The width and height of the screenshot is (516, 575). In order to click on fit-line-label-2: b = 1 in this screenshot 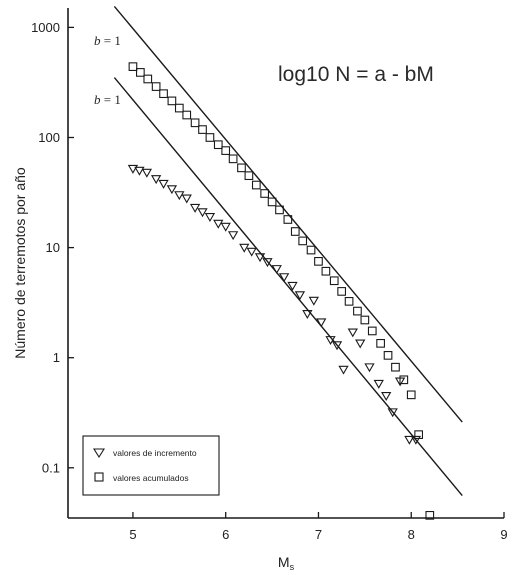, I will do `click(107, 99)`.